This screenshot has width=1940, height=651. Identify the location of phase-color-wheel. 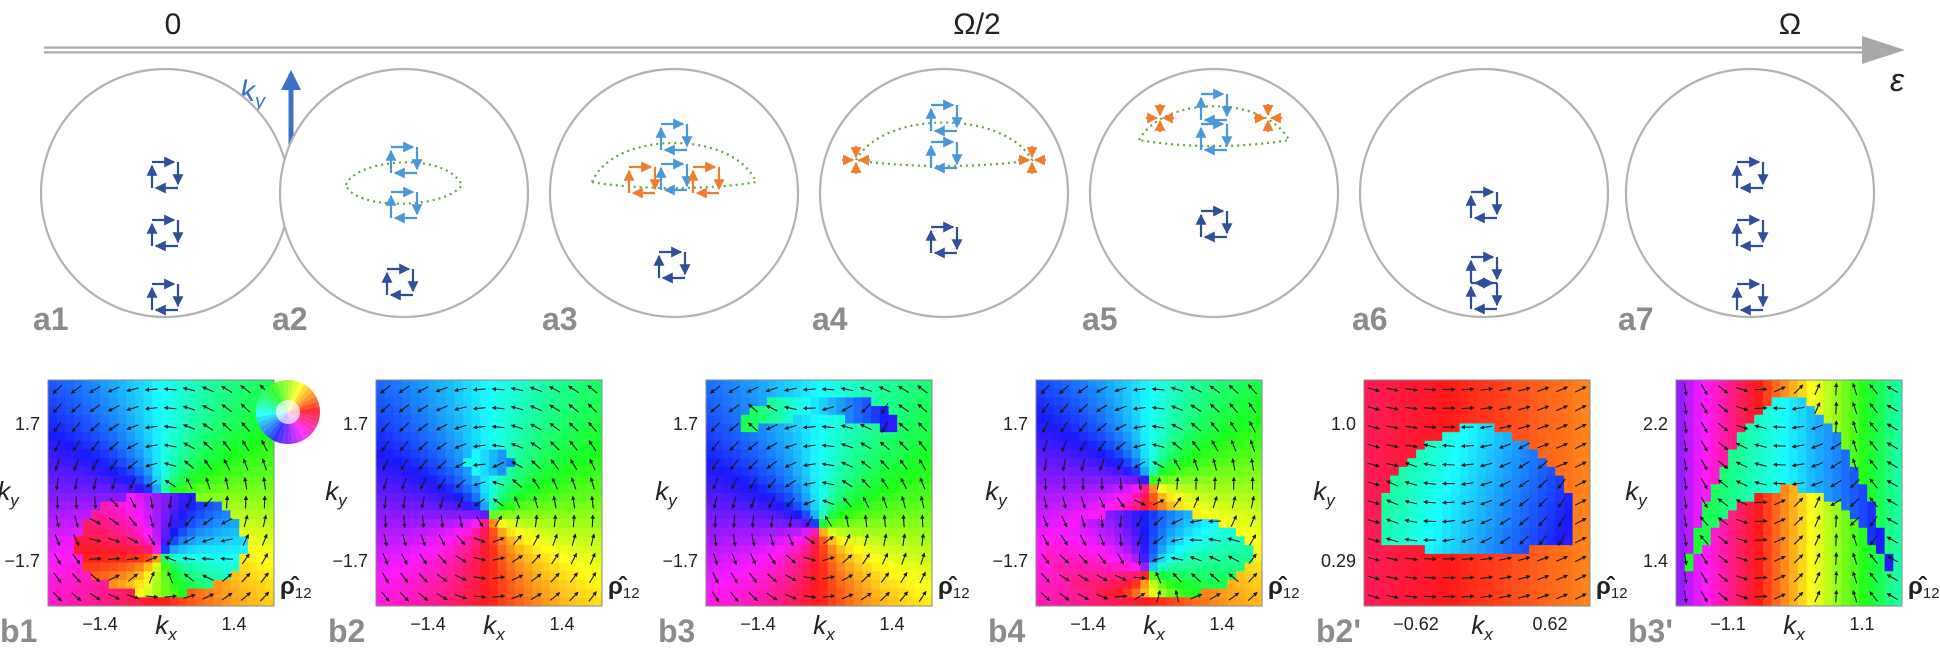
(288, 412).